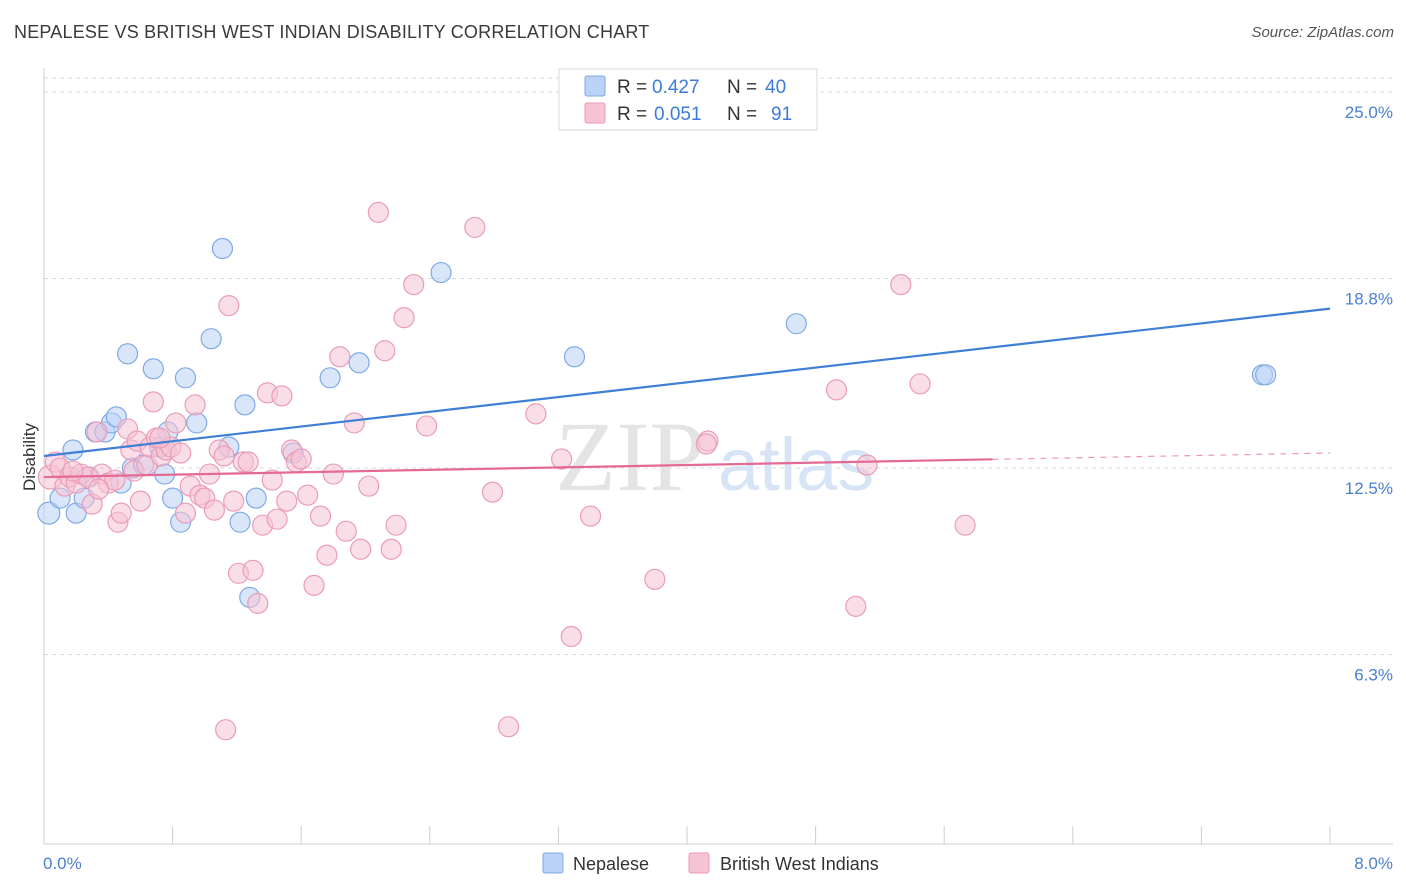  I want to click on legend-r-label-nepalese: R =, so click(632, 87).